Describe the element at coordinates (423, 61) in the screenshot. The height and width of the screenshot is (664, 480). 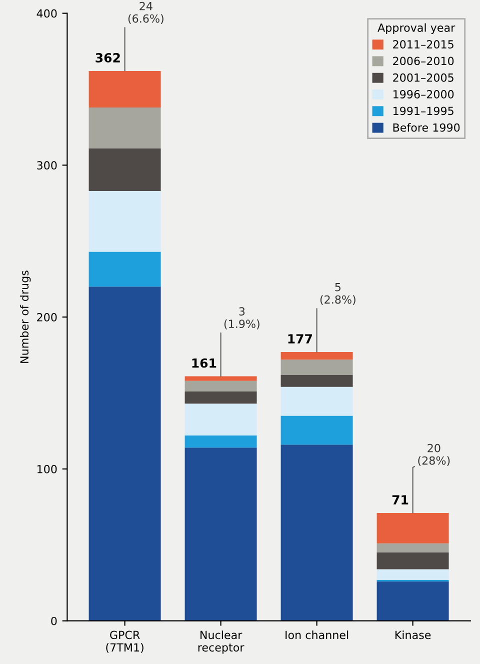
I see `legend-label: 2006–2010` at that location.